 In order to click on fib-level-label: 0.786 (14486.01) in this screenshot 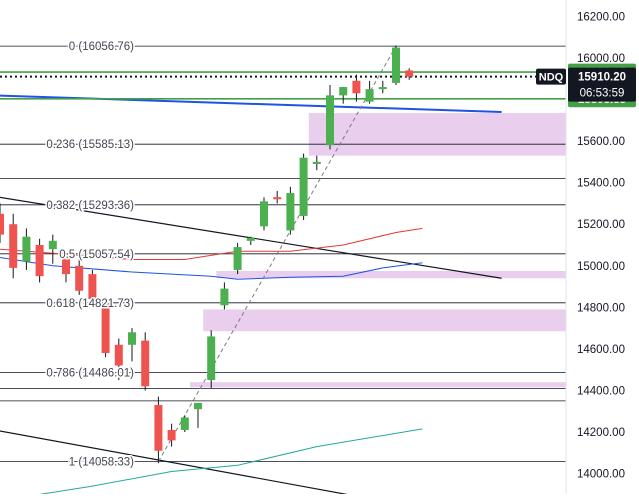, I will do `click(90, 374)`.